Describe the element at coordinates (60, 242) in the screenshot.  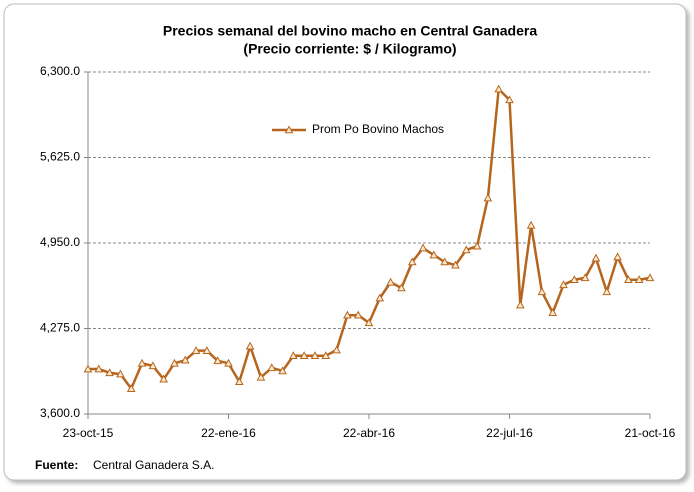
I see `y-tick-label: 4,950.0` at that location.